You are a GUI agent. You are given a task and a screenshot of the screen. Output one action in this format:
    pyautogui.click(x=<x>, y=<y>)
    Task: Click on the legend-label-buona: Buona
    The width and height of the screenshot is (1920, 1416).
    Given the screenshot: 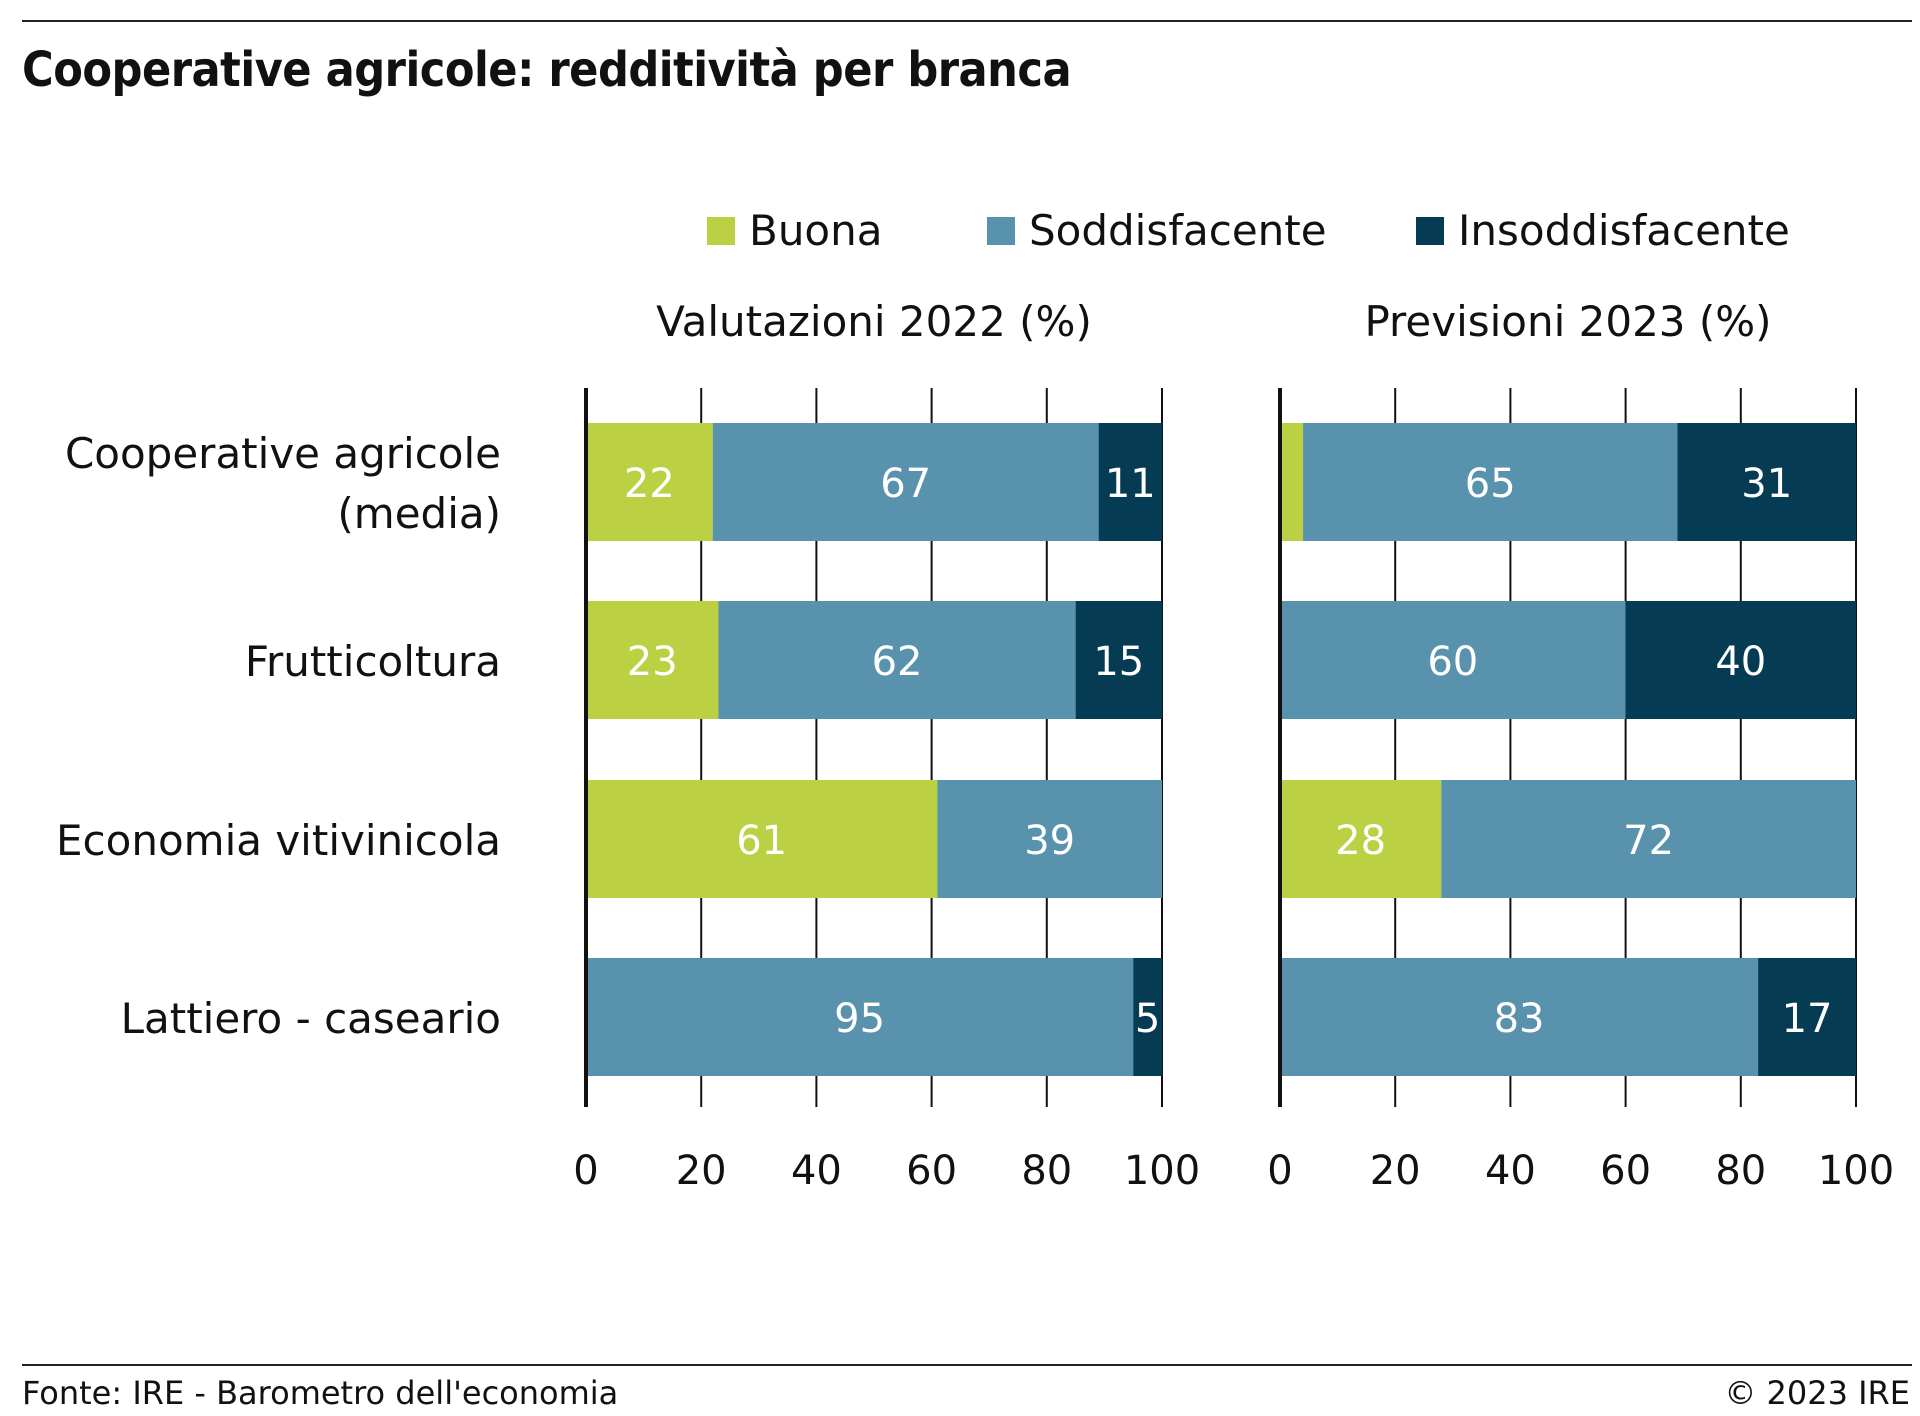 What is the action you would take?
    pyautogui.click(x=816, y=230)
    